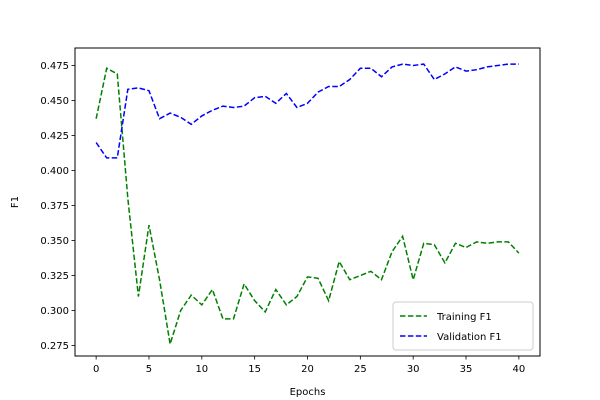 Image resolution: width=600 pixels, height=400 pixels. I want to click on x-tick-label: 30, so click(413, 369).